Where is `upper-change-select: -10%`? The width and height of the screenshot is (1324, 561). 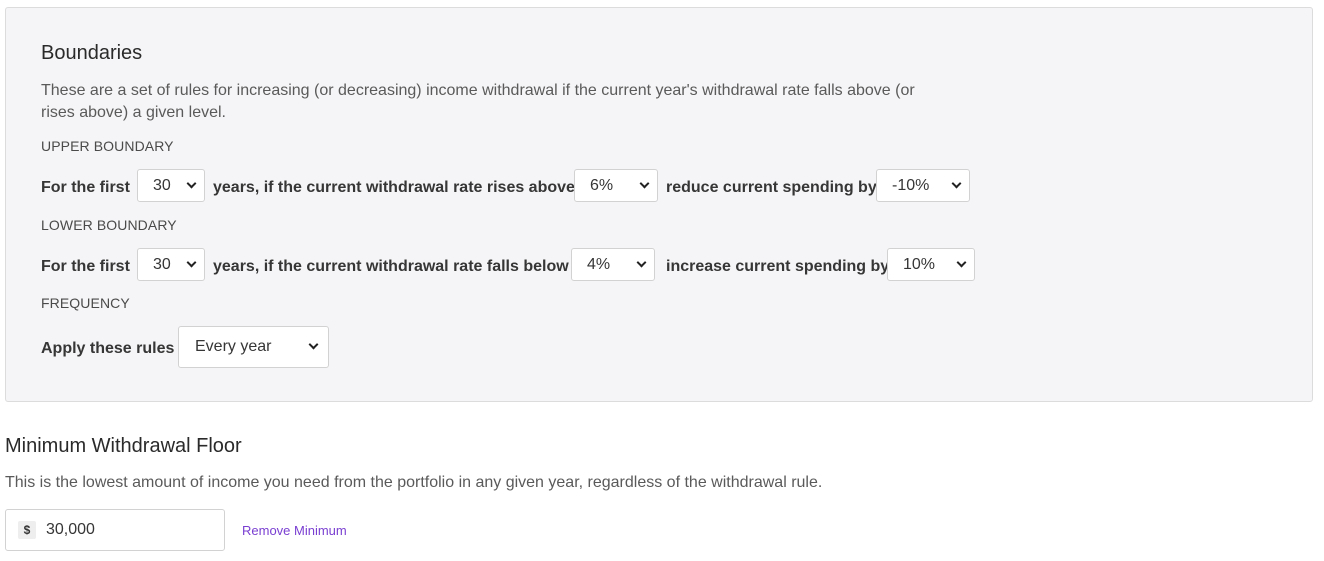 upper-change-select: -10% is located at coordinates (923, 185).